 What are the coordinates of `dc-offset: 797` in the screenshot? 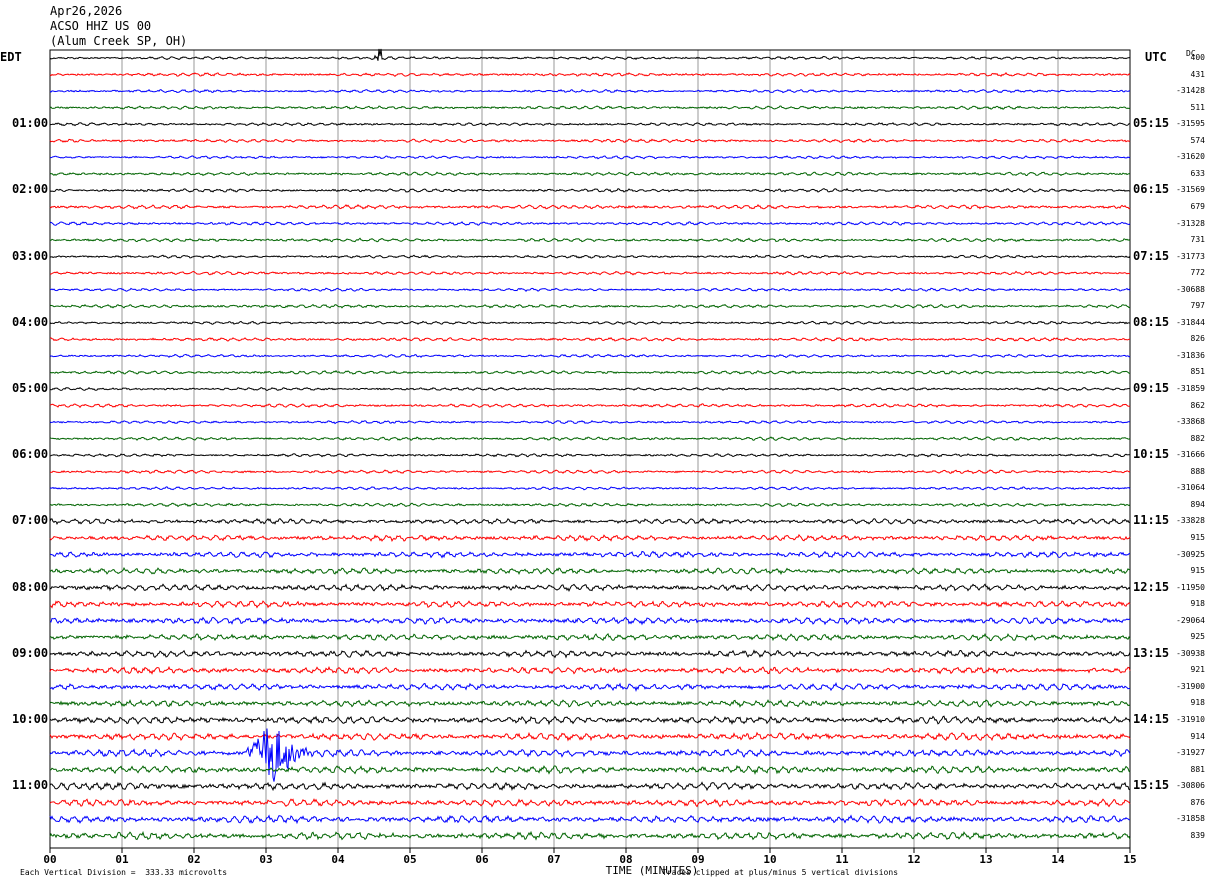 It's located at (1197, 306).